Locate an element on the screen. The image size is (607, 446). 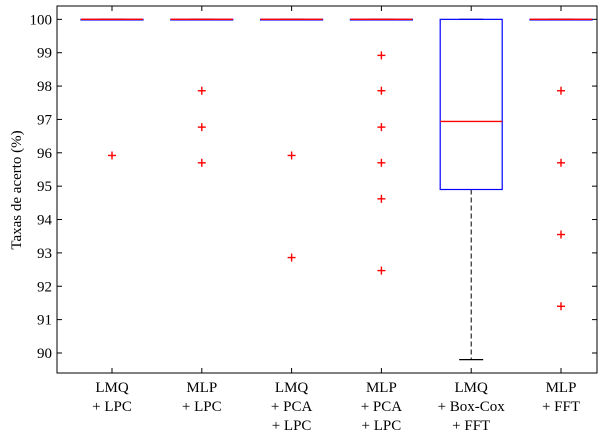
category-label: + Box-Cox is located at coordinates (472, 407).